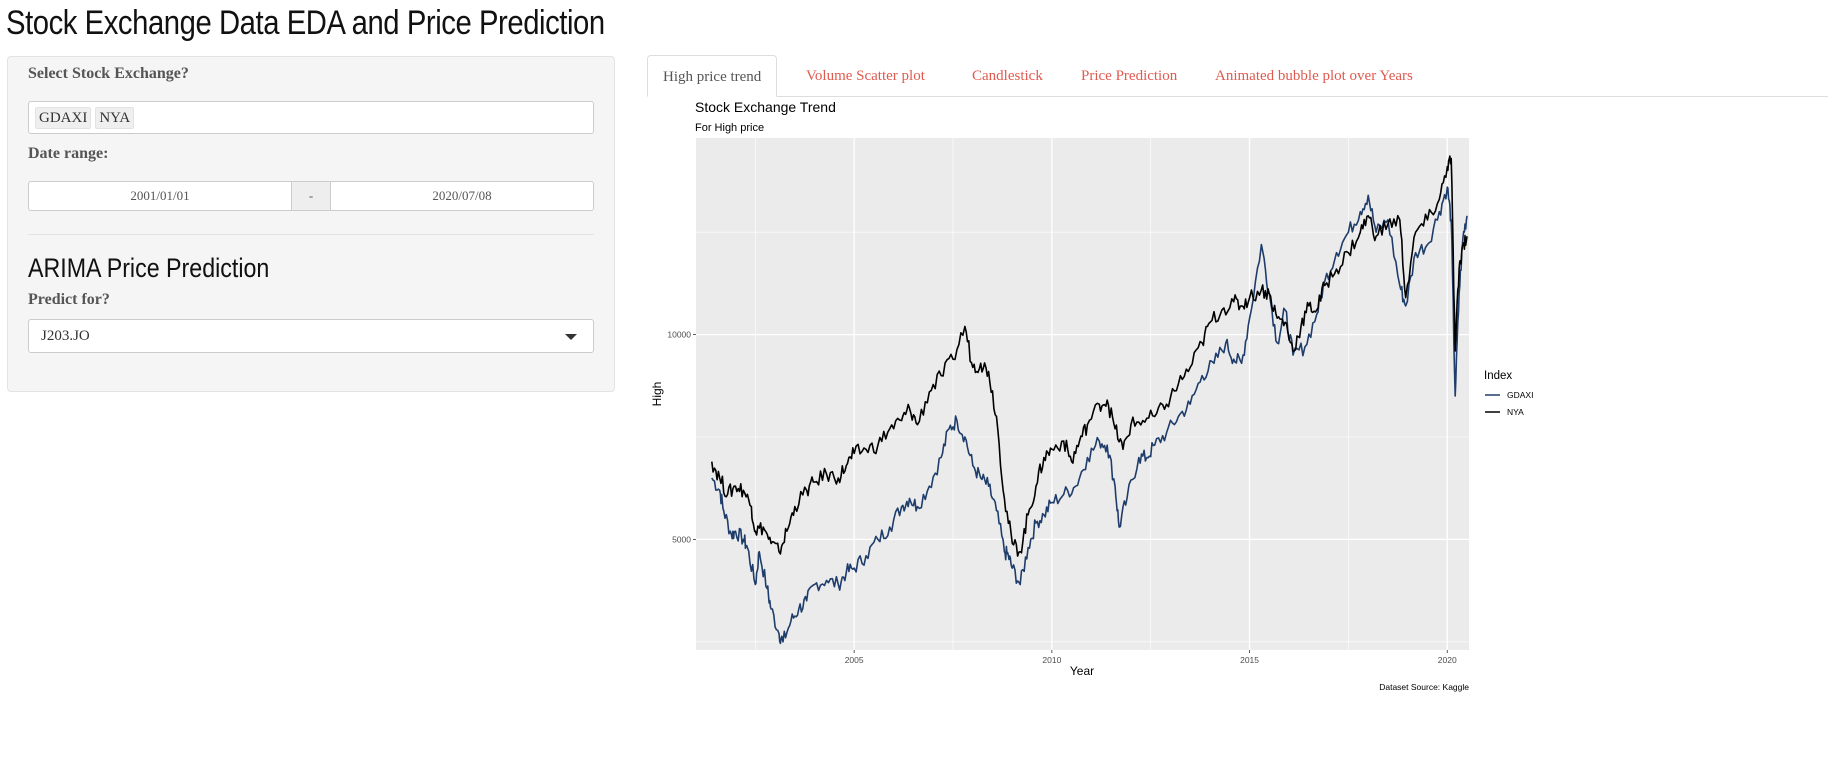 This screenshot has height=775, width=1828. Describe the element at coordinates (65, 336) in the screenshot. I see `predict-for-value: J203.JO` at that location.